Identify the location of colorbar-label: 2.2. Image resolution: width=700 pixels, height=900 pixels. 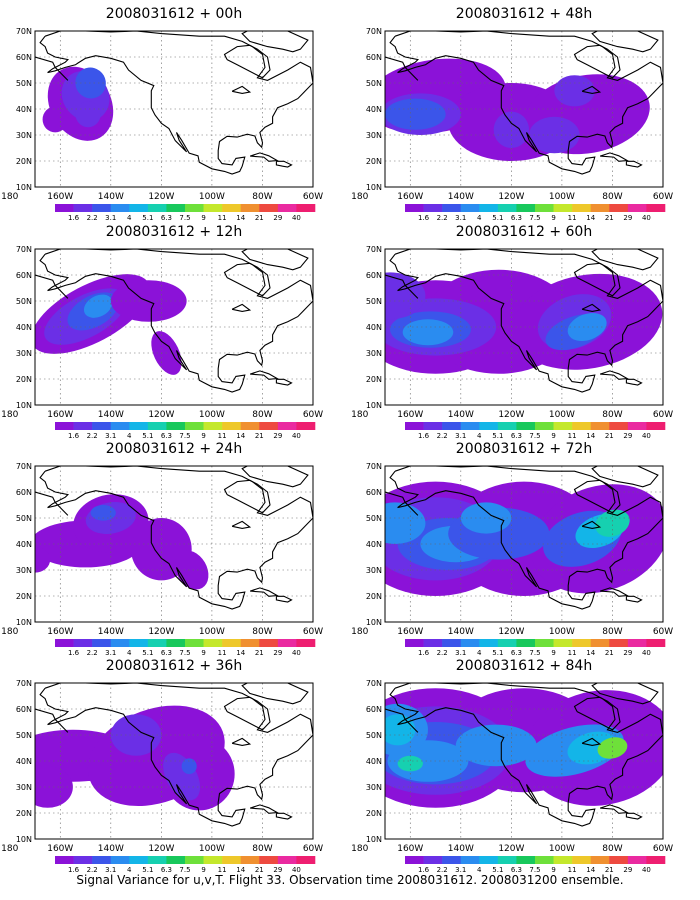
(442, 870).